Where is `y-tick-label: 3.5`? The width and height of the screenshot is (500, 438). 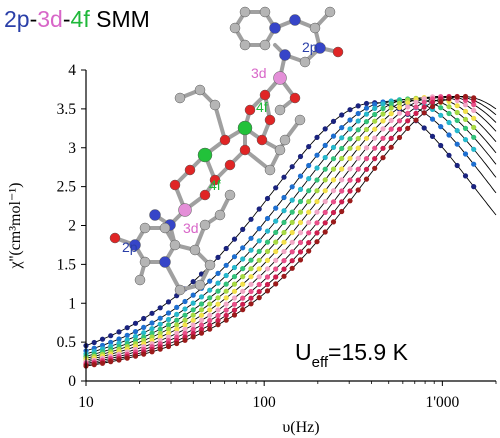
y-tick-label: 3.5 is located at coordinates (67, 109).